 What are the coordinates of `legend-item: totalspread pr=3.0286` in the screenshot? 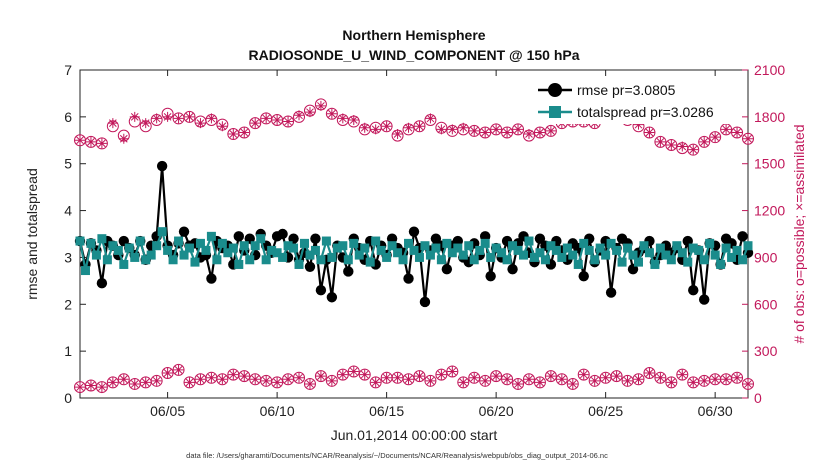 It's located at (626, 112).